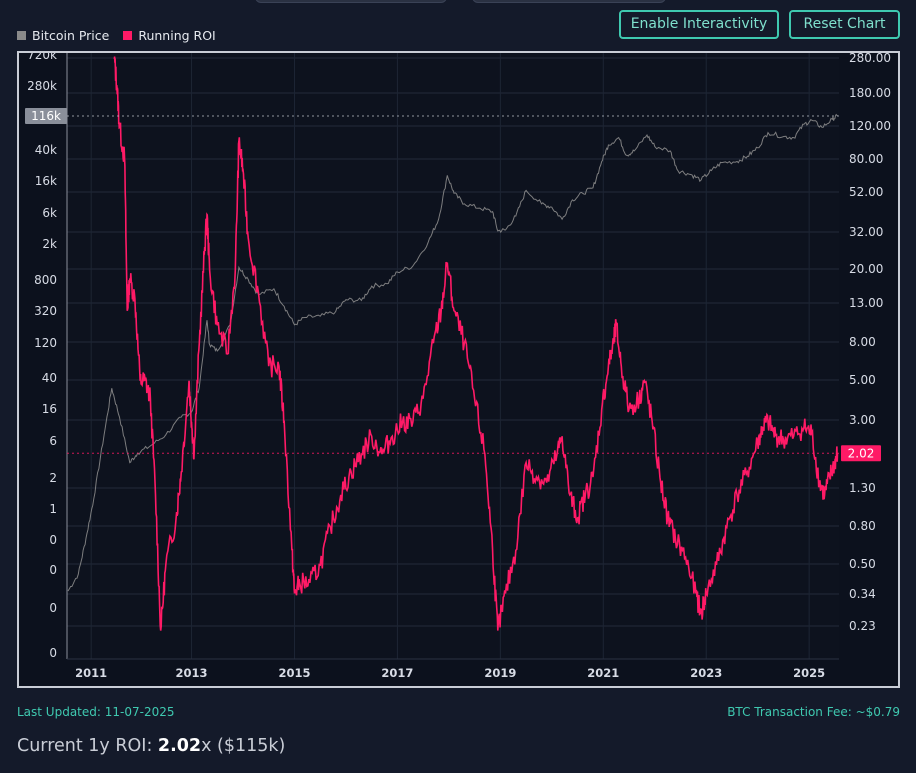 This screenshot has width=916, height=773. I want to click on right-tick-label: 13.00, so click(866, 303).